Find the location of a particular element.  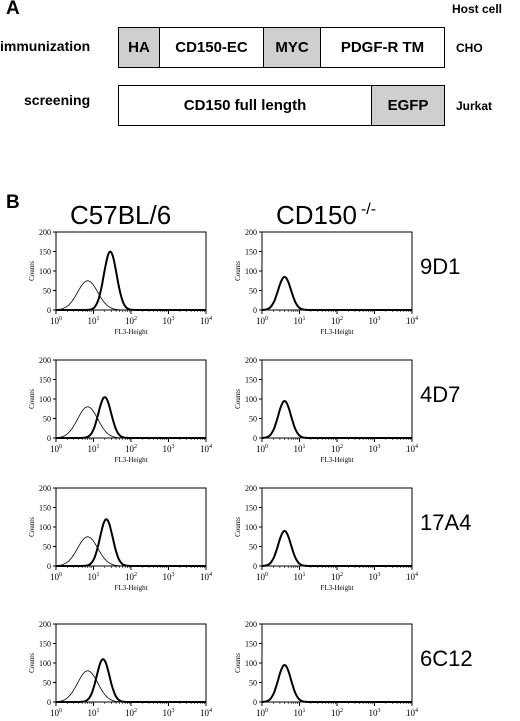

plot-2-2-ylabel: Counts is located at coordinates (238, 399).